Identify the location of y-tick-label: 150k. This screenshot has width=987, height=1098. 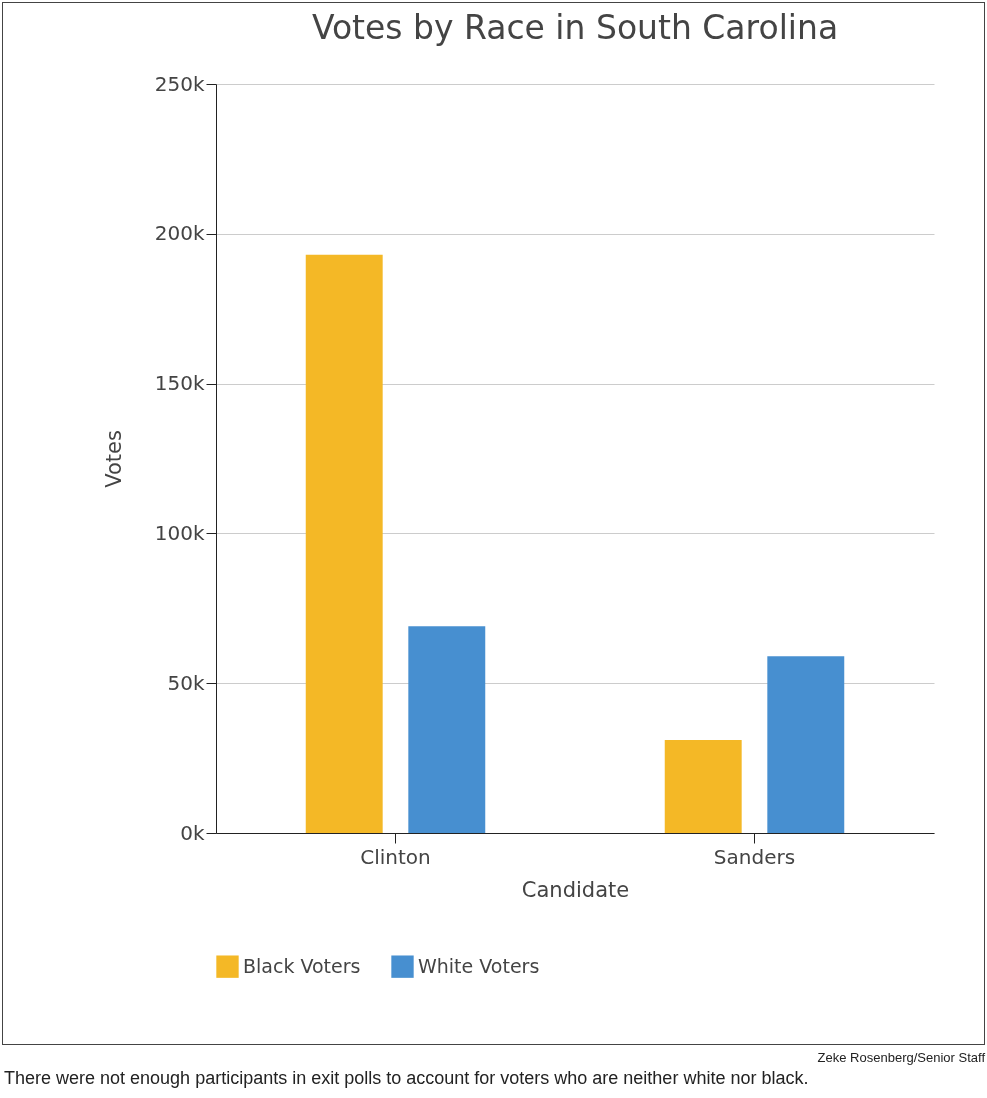
(179, 383).